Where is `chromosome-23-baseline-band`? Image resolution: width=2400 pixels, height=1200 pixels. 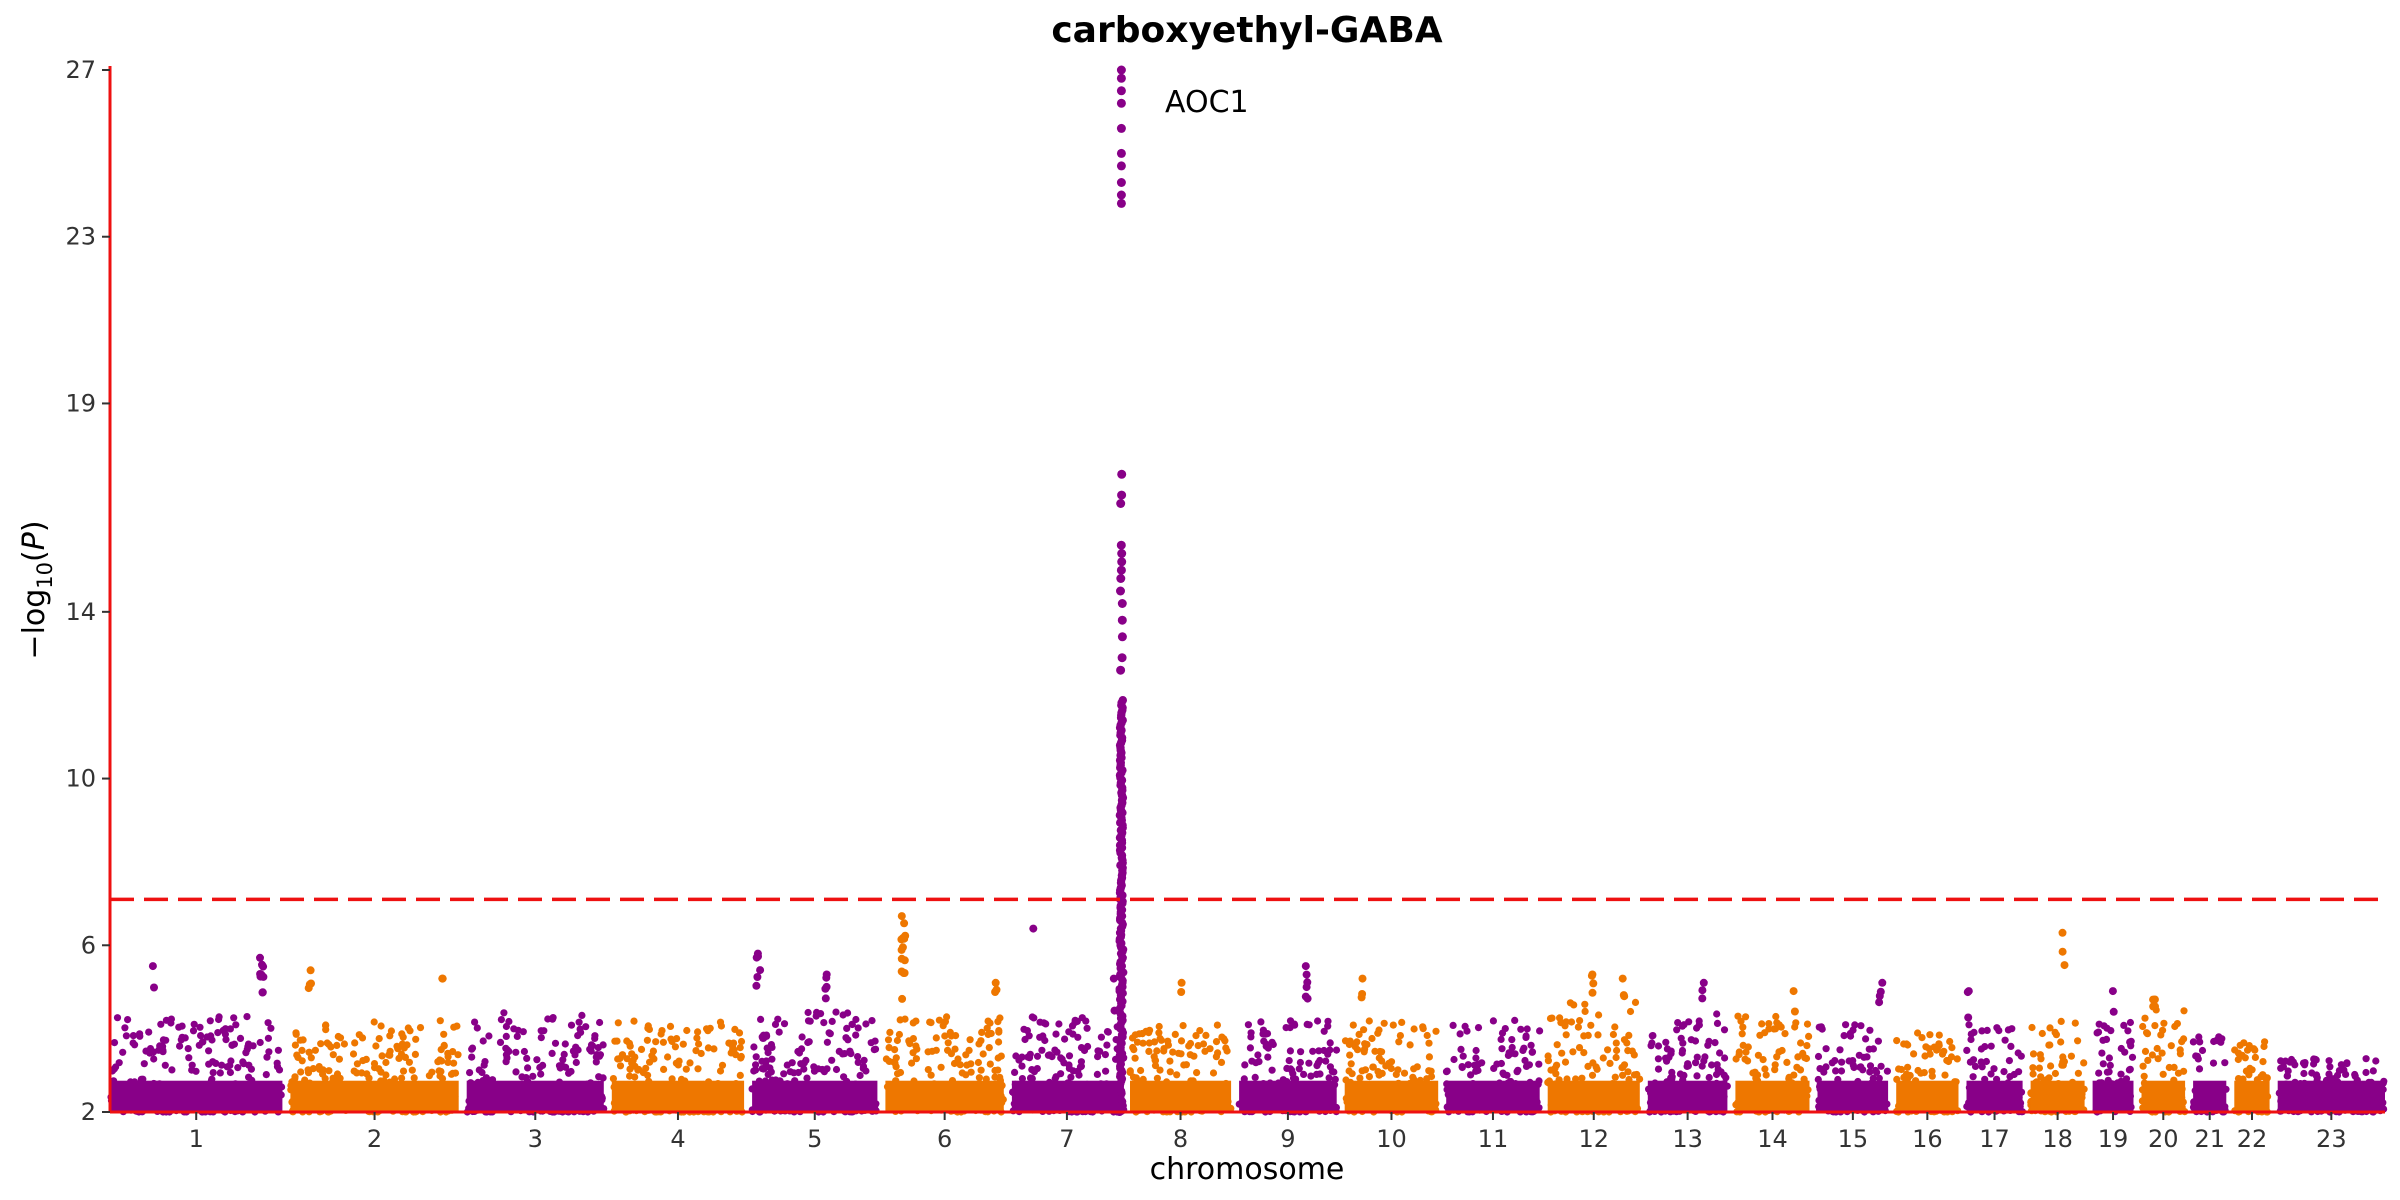
chromosome-23-baseline-band is located at coordinates (2331, 1096).